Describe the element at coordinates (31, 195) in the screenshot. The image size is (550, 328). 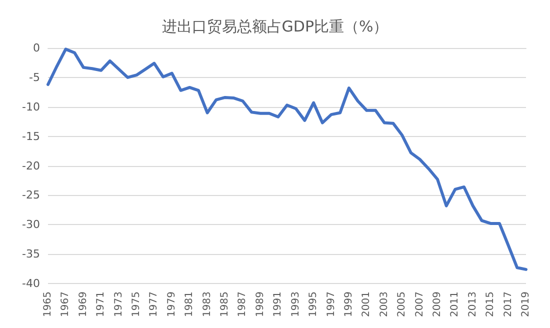
I see `y-tick-label: -25` at that location.